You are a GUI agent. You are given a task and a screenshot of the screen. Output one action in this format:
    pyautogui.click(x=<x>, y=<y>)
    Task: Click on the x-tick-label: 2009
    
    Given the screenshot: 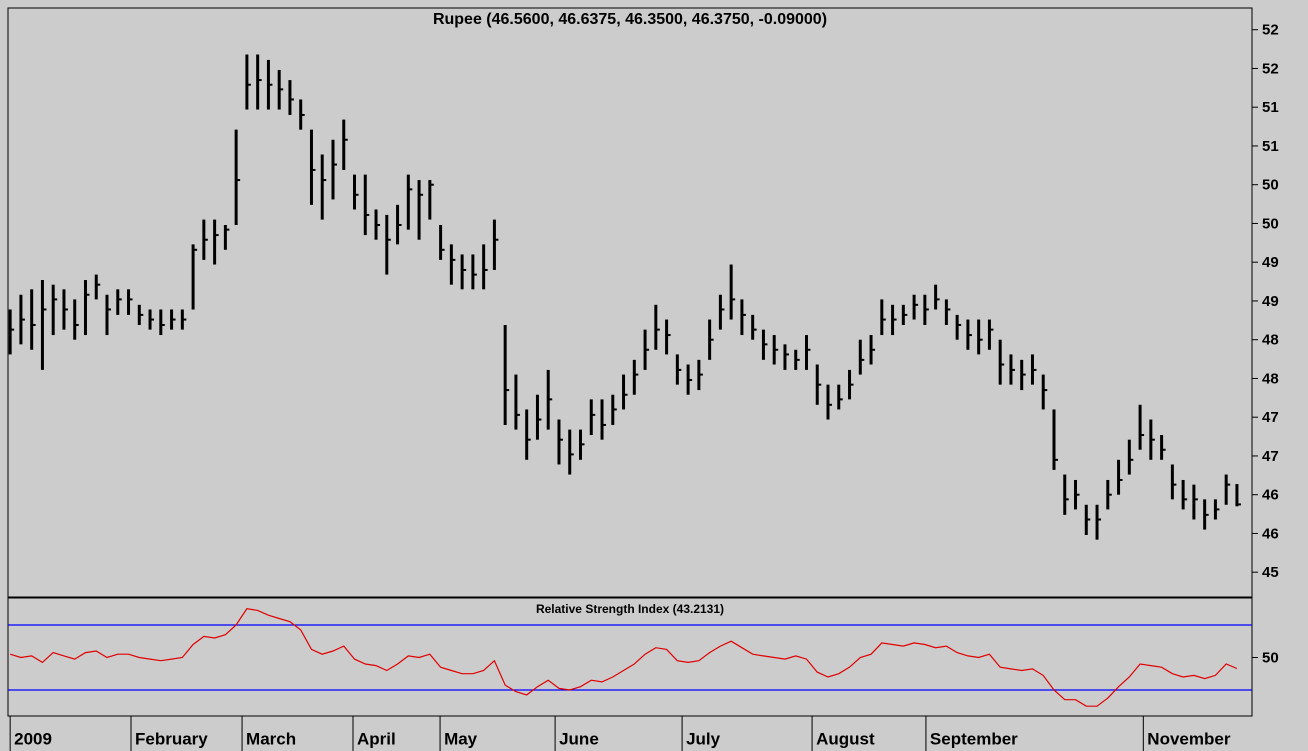 What is the action you would take?
    pyautogui.click(x=33, y=738)
    